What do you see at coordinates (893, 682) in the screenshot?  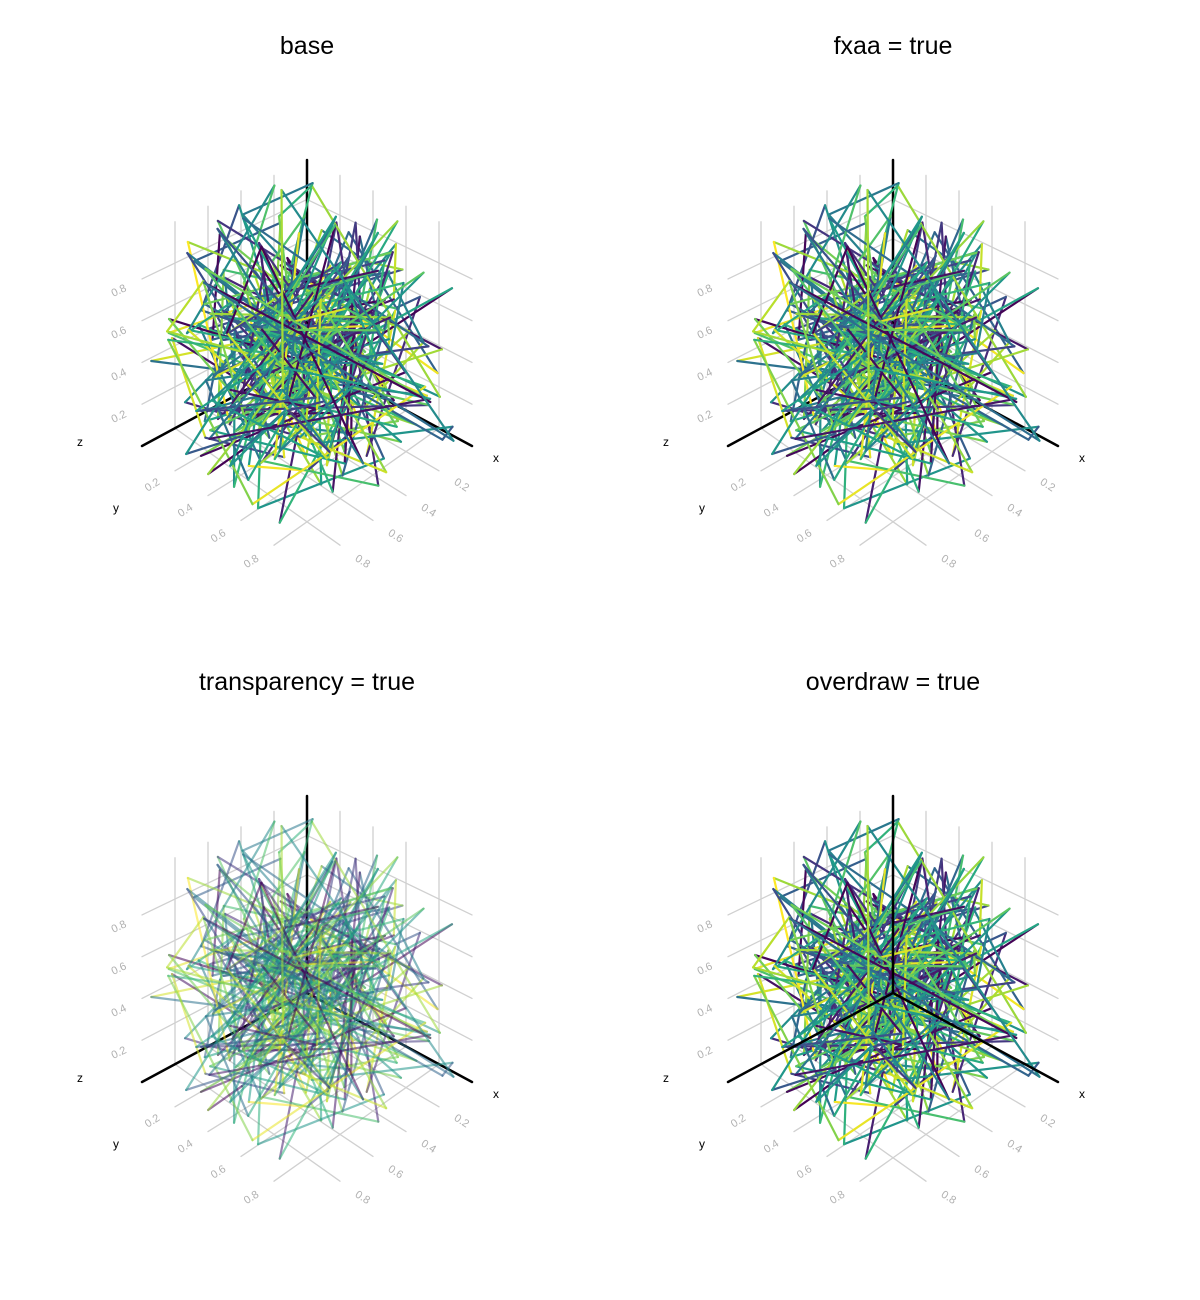 I see `subplot-title: overdraw = true` at bounding box center [893, 682].